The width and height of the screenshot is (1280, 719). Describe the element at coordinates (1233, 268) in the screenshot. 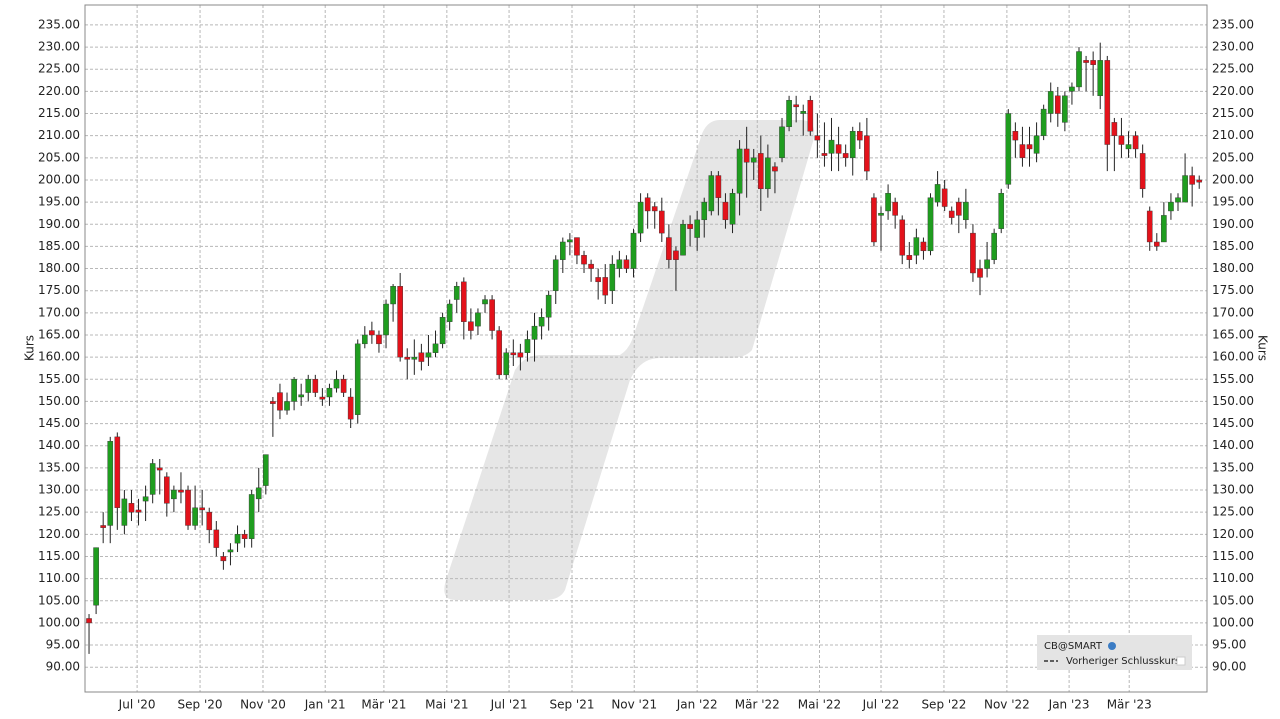

I see `y-tick-label-right: 180.00` at that location.